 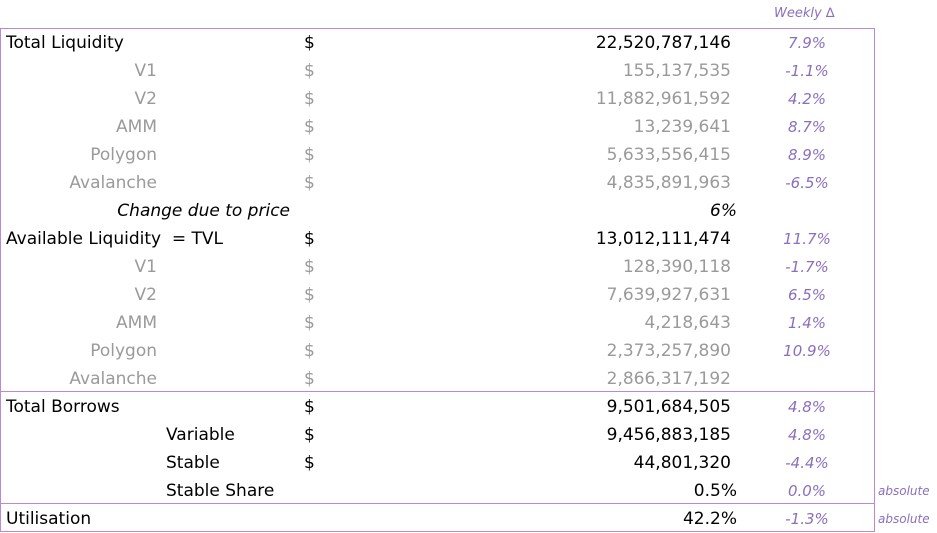 I want to click on table-divider-utilisation, so click(x=437, y=503).